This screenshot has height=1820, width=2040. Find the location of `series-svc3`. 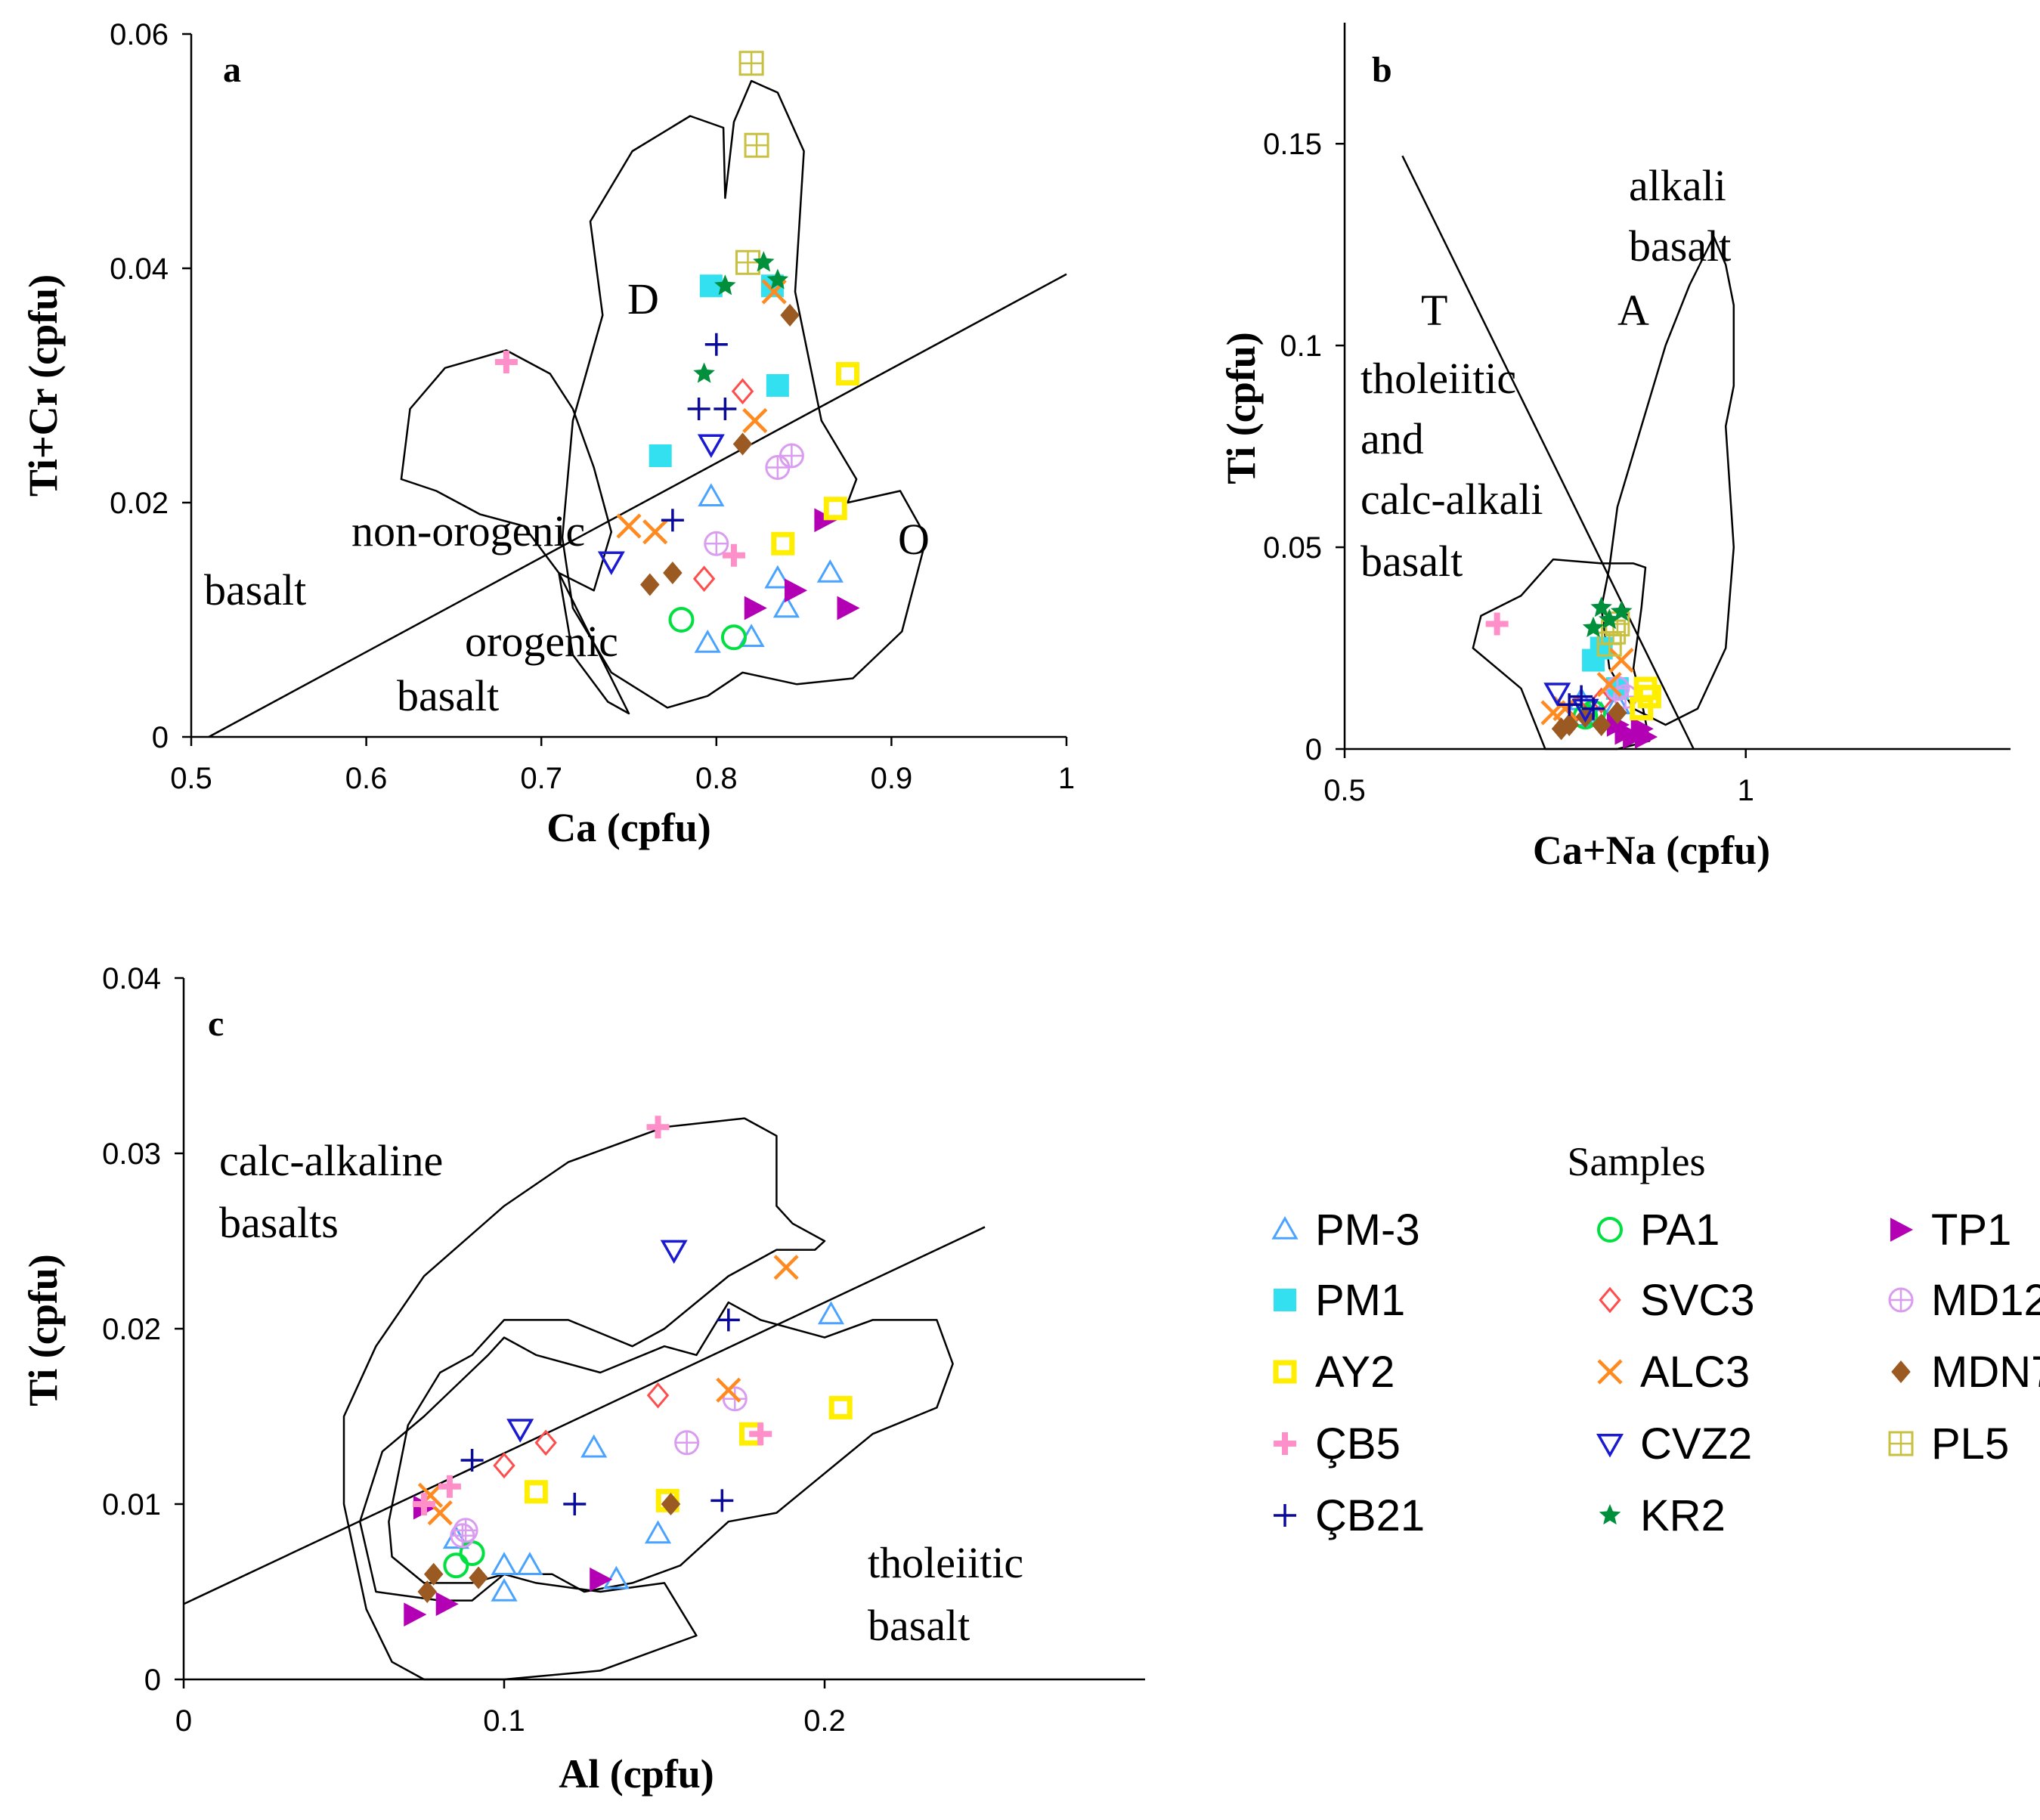

series-svc3 is located at coordinates (723, 485).